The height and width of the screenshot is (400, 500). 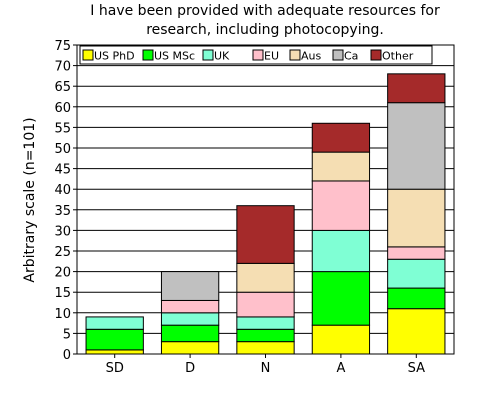 I want to click on bar-segment-uk-d, so click(x=190, y=319).